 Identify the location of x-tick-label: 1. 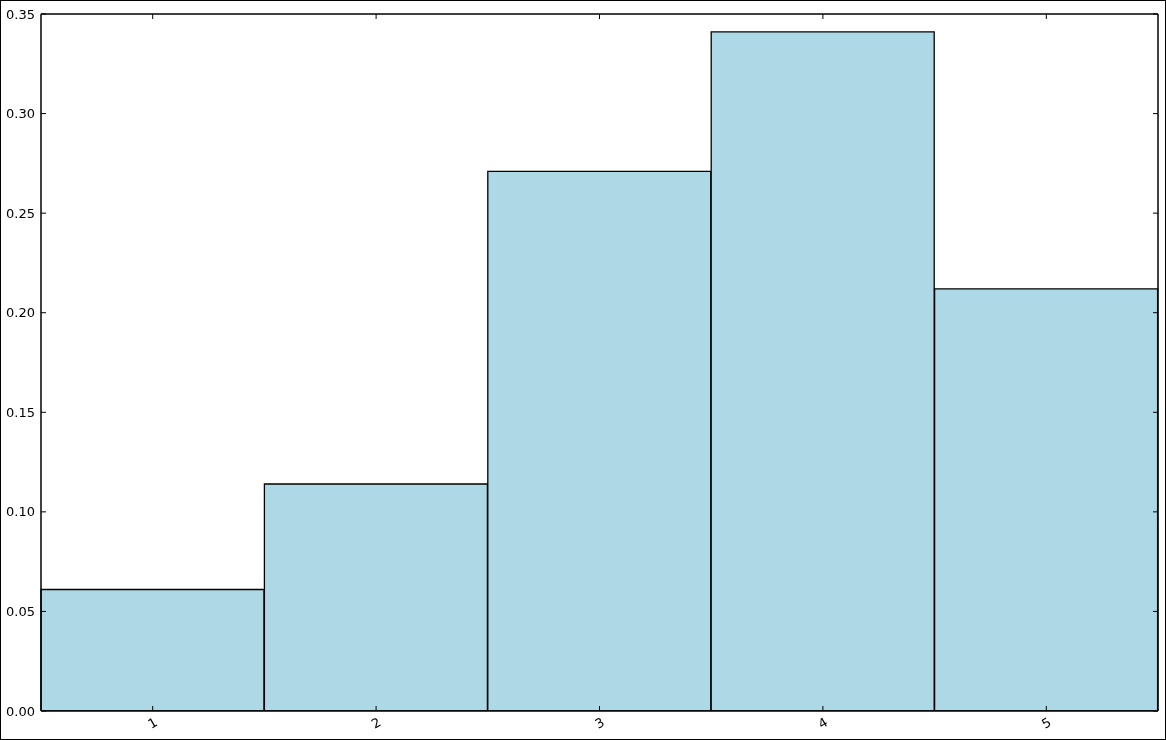
(153, 723).